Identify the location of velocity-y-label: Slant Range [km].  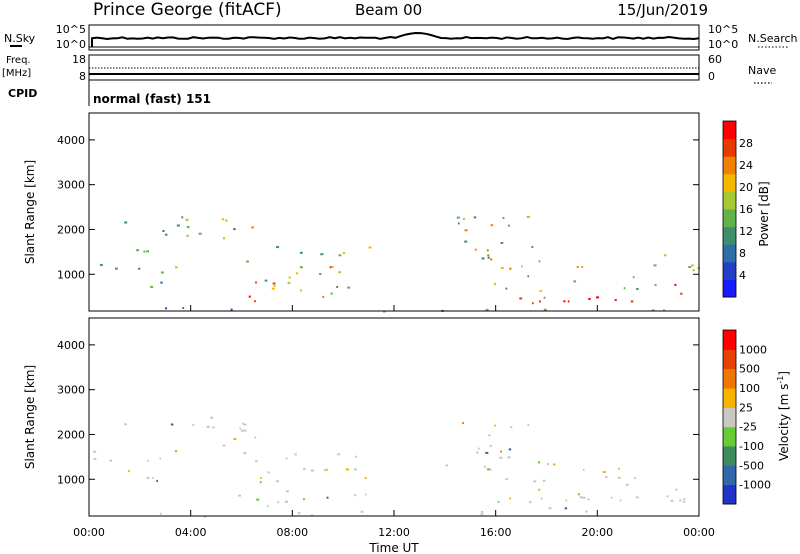
(30, 417).